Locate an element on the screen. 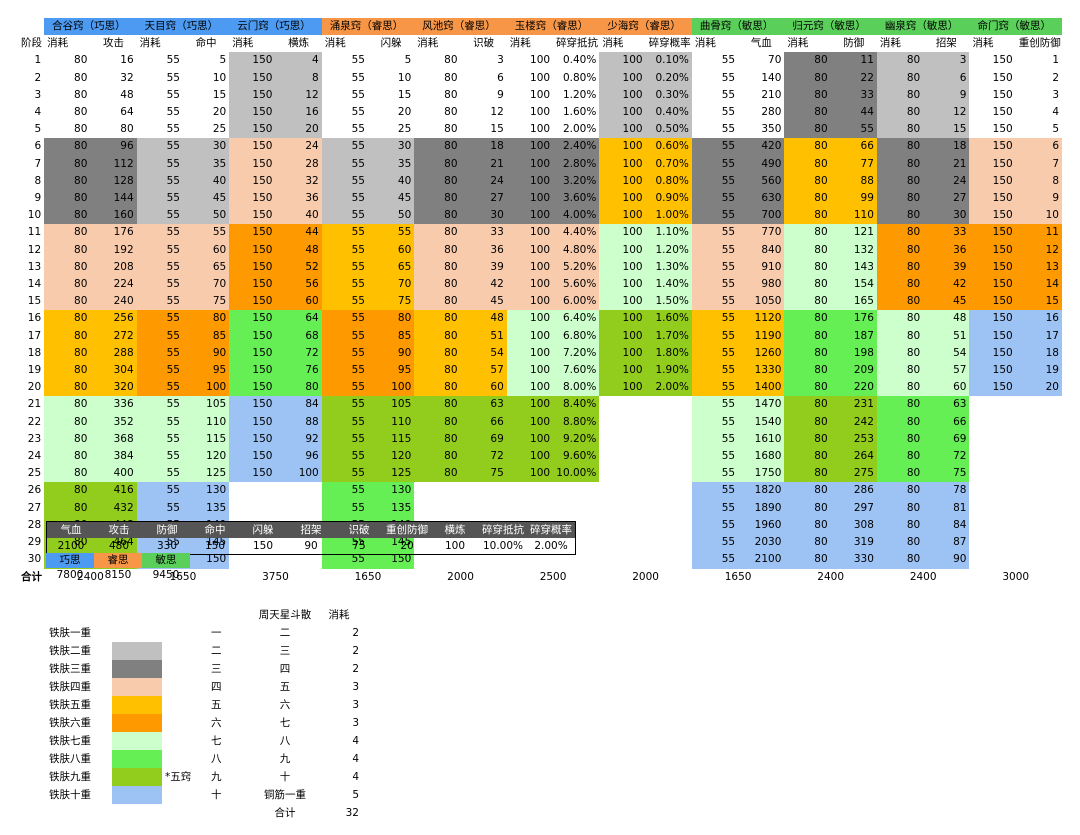 This screenshot has width=1080, height=835. data-cell: 15 is located at coordinates (946, 130).